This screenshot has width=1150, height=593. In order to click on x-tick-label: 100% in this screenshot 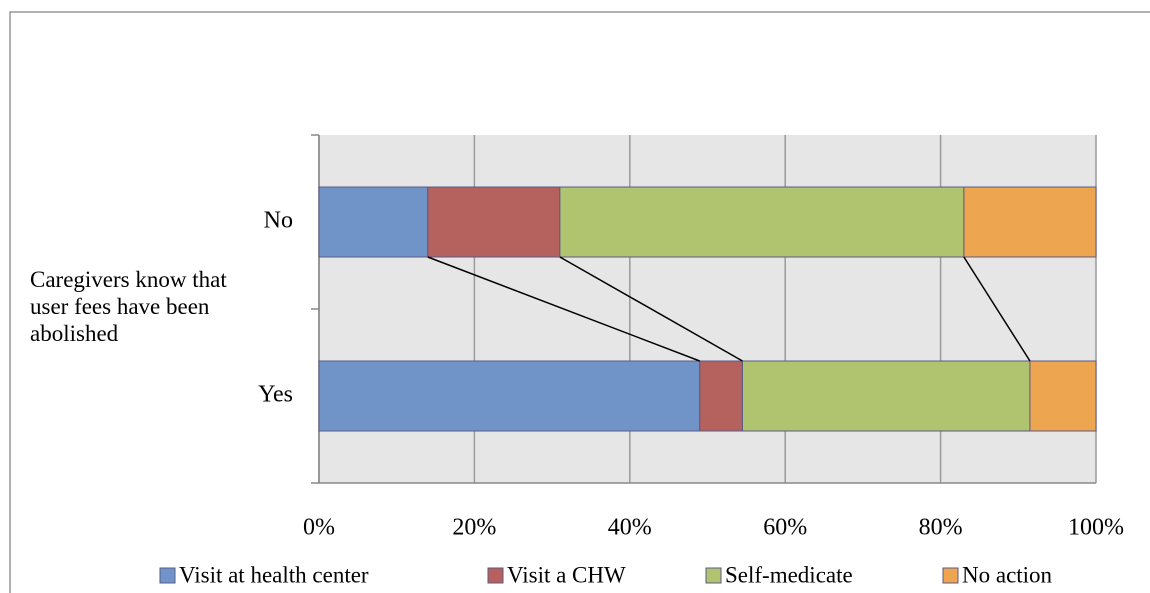, I will do `click(1096, 528)`.